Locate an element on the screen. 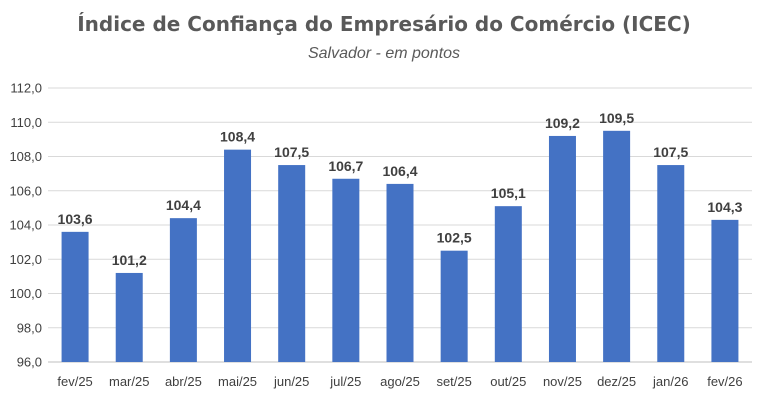 Image resolution: width=768 pixels, height=402 pixels. data-label: 109,2 is located at coordinates (562, 123).